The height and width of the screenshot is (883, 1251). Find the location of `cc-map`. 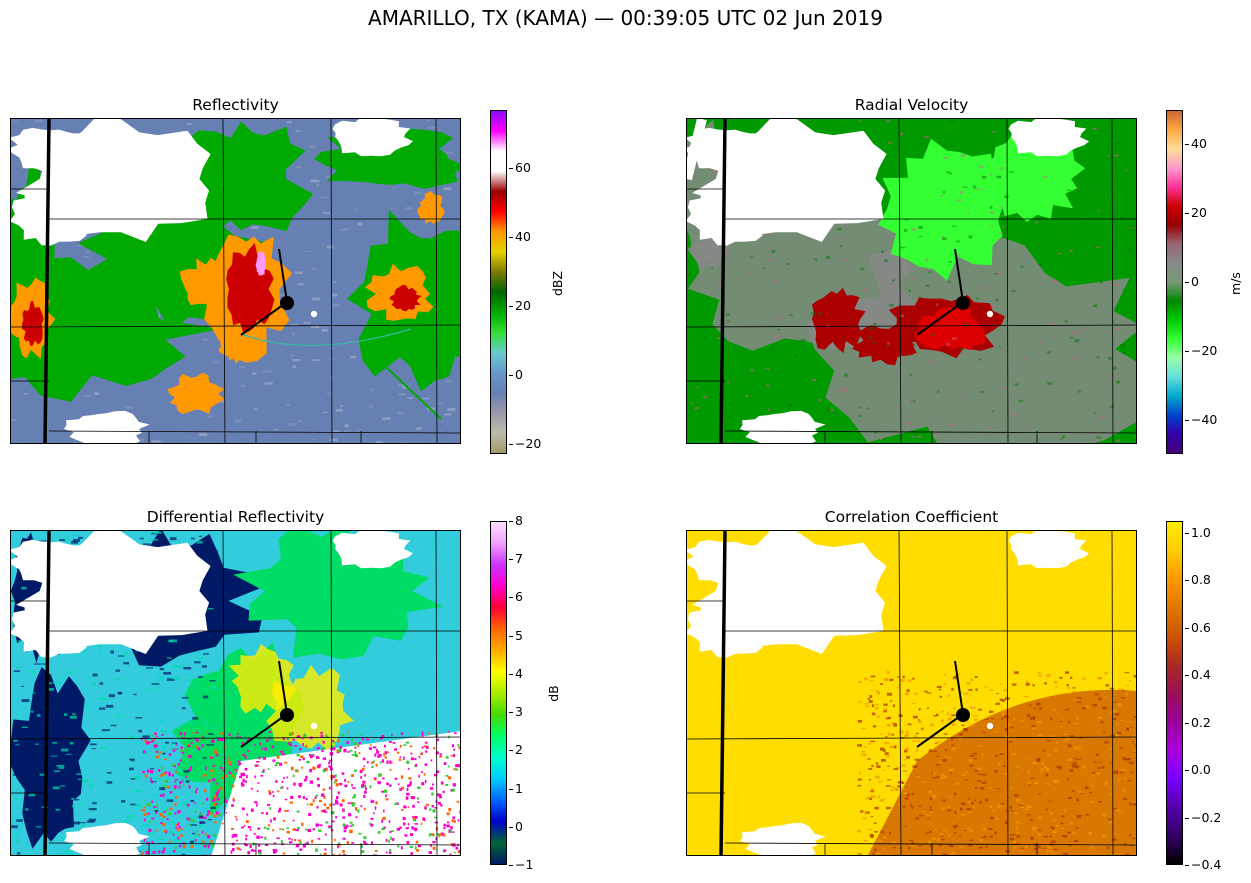

cc-map is located at coordinates (911, 693).